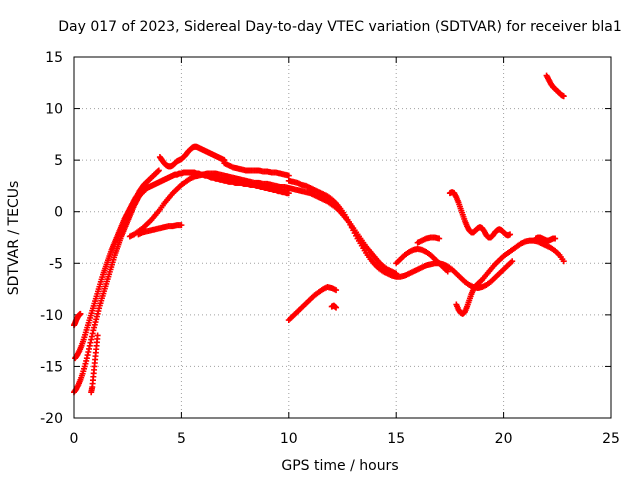 Image resolution: width=640 pixels, height=480 pixels. I want to click on x-tick-labels: 0 5 10 15 20 25, so click(345, 439).